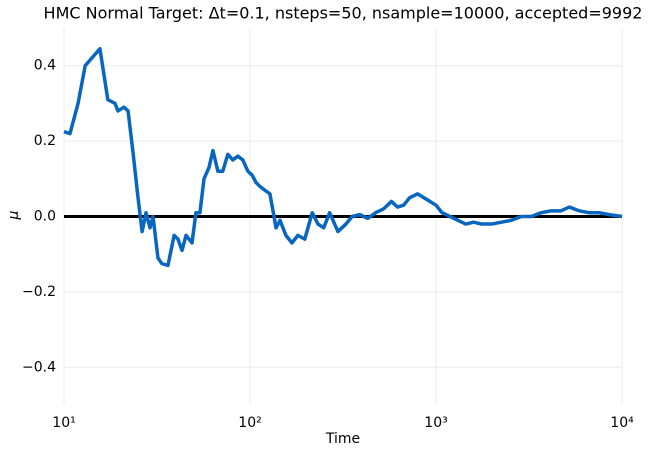 The image size is (651, 457). What do you see at coordinates (45, 141) in the screenshot?
I see `y-tick-label: 0.2` at bounding box center [45, 141].